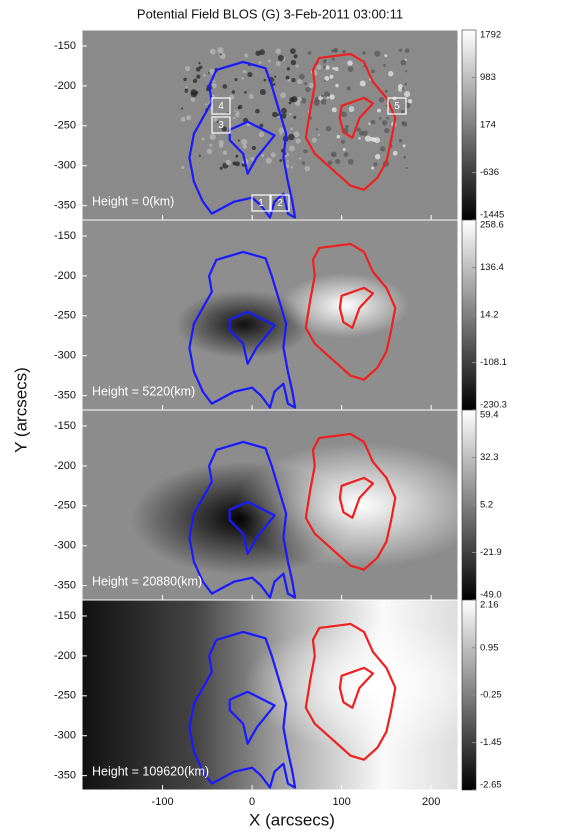 This screenshot has height=837, width=585. What do you see at coordinates (431, 802) in the screenshot?
I see `x-tick-label: 200` at bounding box center [431, 802].